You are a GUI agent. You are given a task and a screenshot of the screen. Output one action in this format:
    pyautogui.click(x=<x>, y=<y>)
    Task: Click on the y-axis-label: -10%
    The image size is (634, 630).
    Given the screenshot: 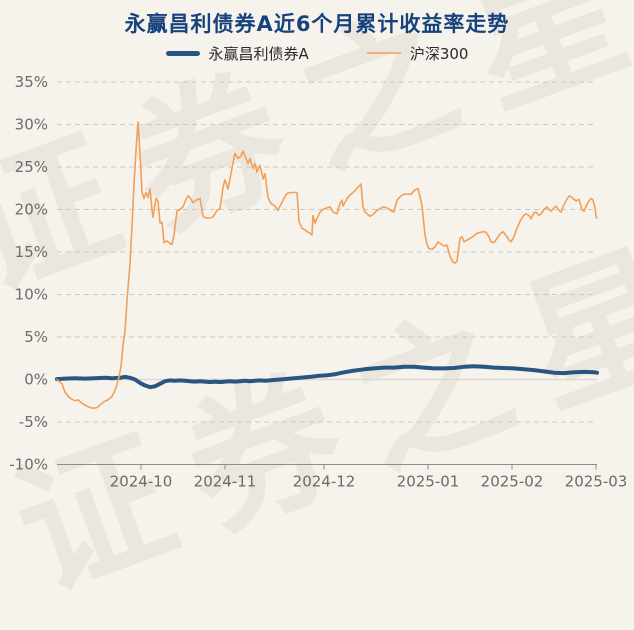 What is the action you would take?
    pyautogui.click(x=28, y=465)
    